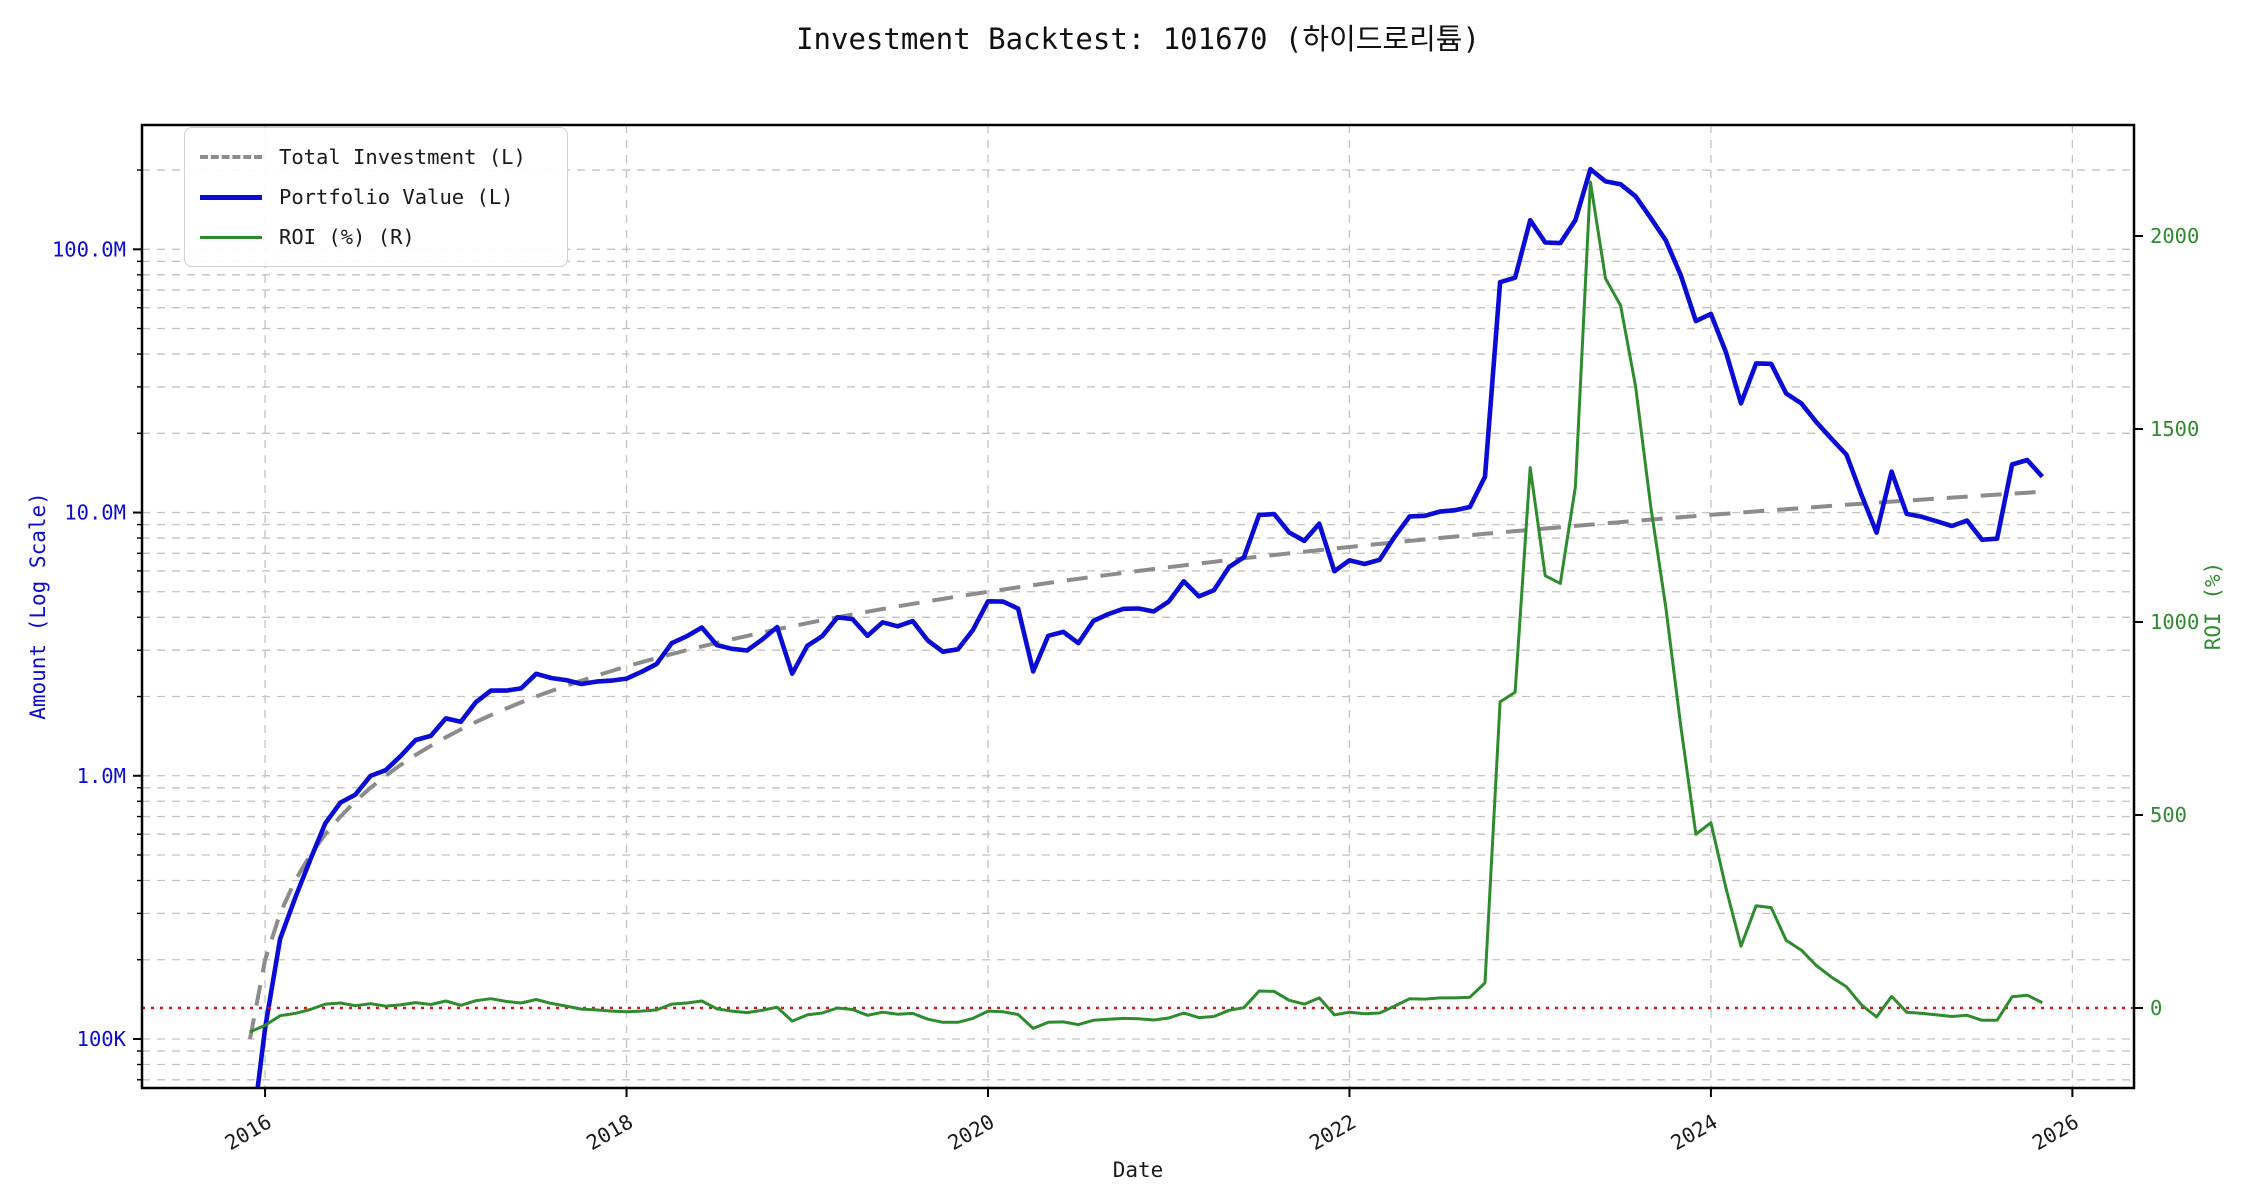  I want to click on legend-item-roi: ROI (%) (R), so click(376, 237).